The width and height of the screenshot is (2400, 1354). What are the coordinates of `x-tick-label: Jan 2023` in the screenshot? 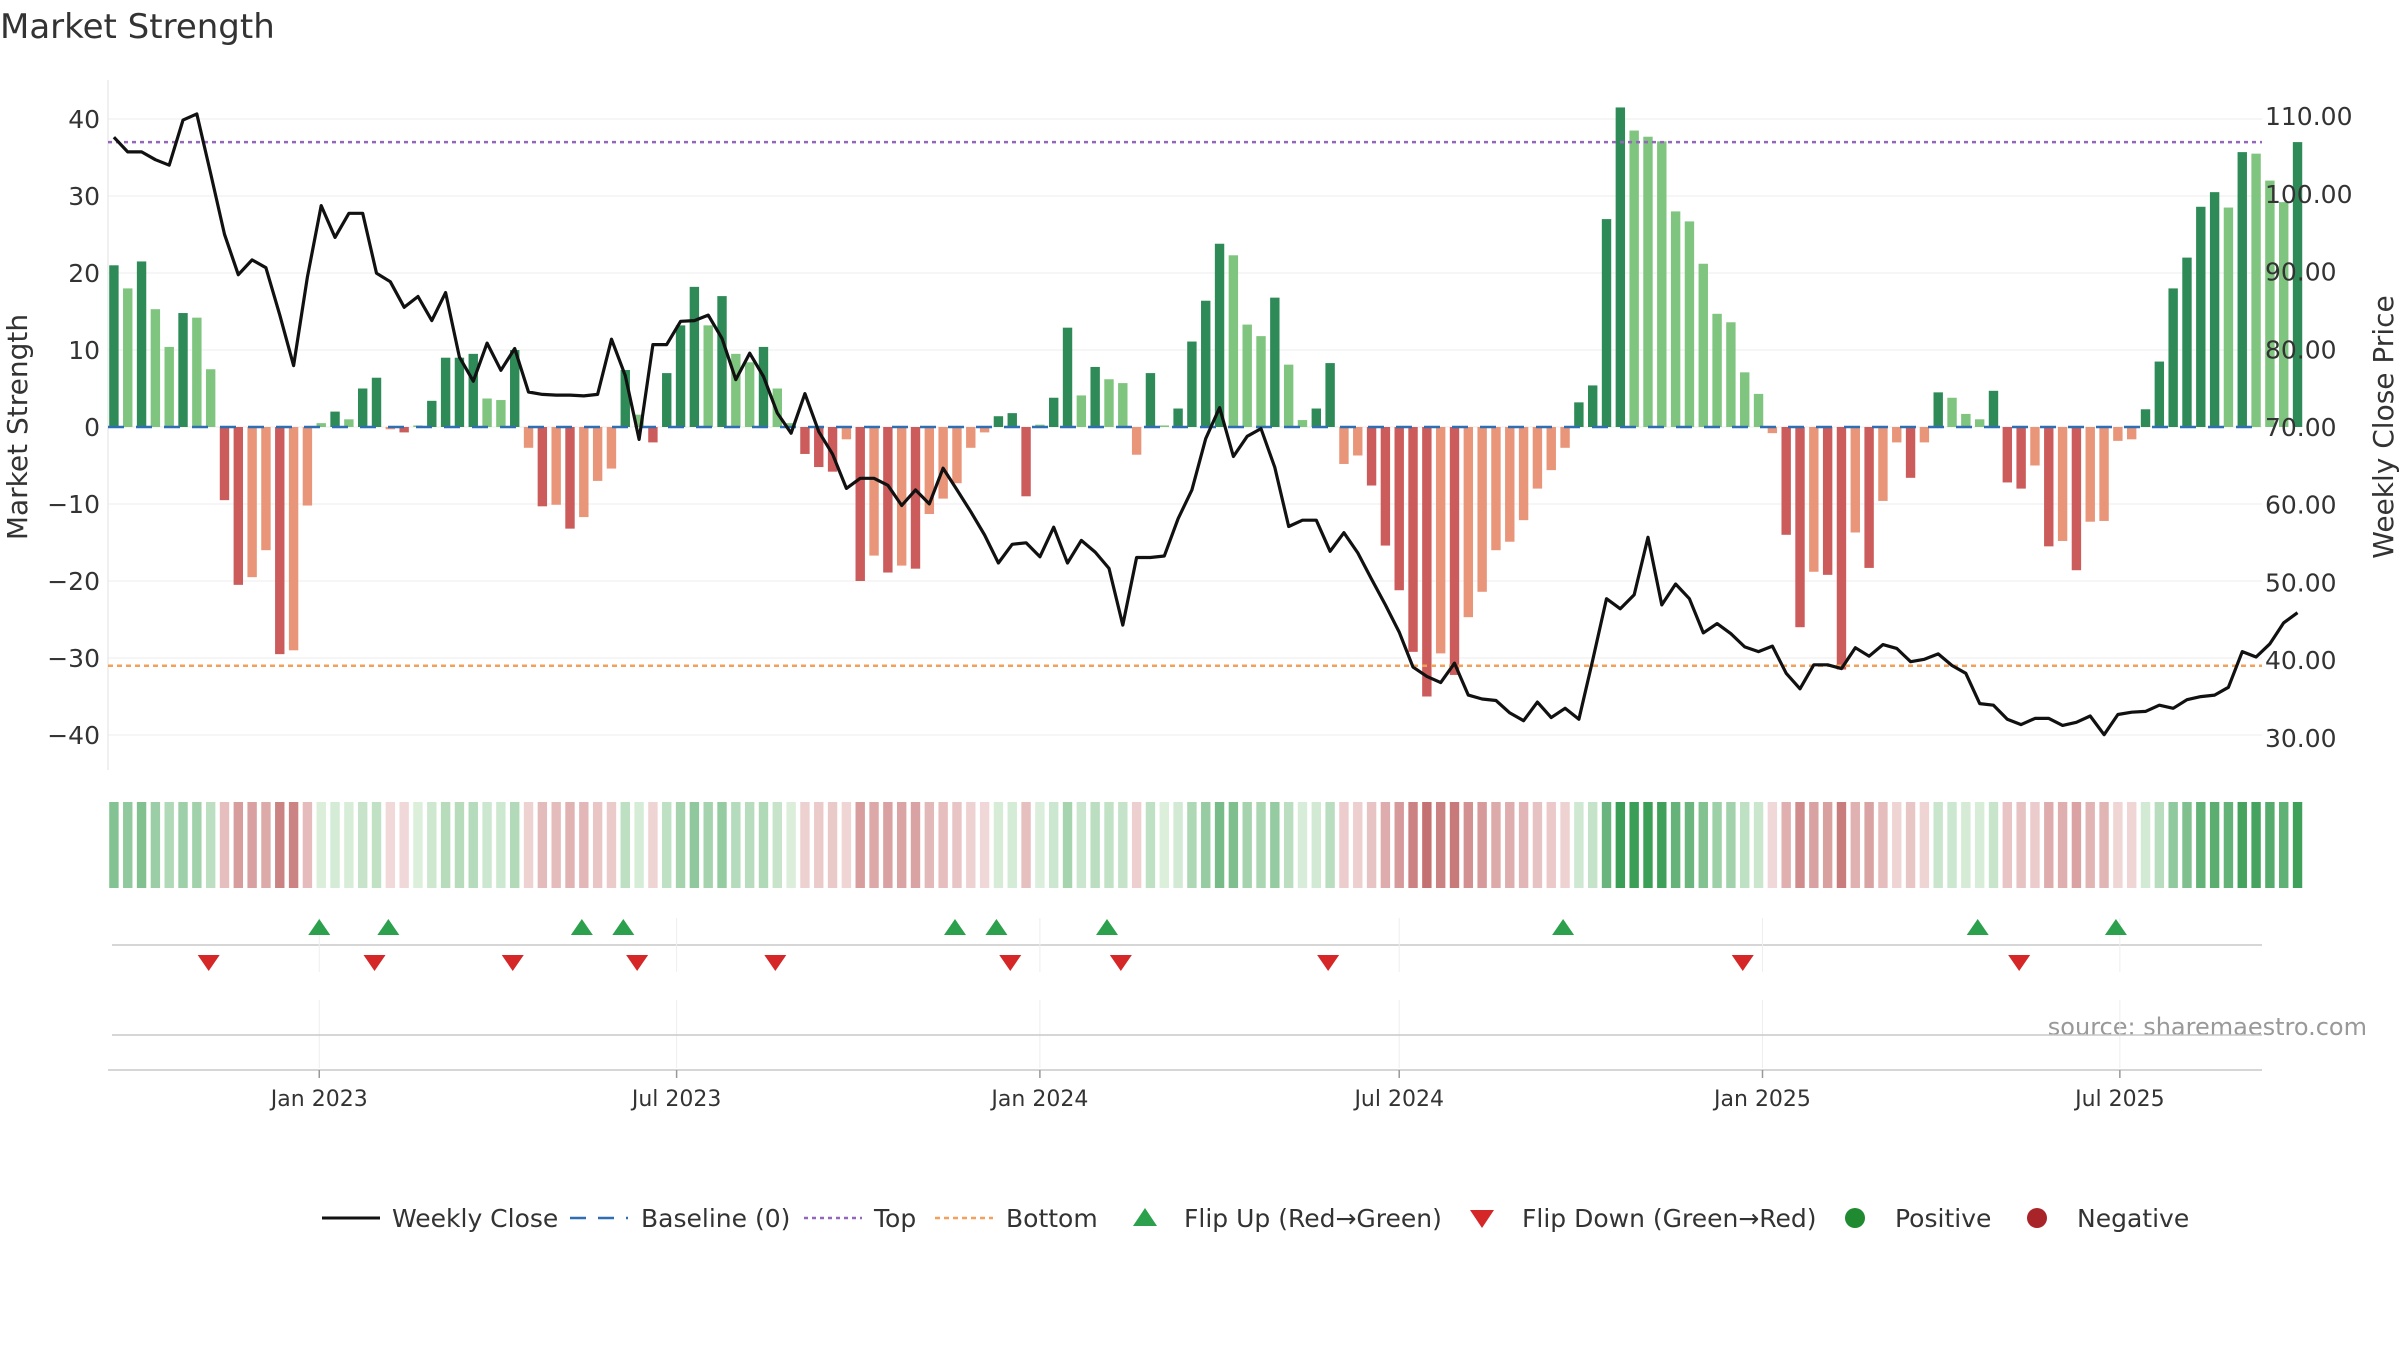 It's located at (318, 1099).